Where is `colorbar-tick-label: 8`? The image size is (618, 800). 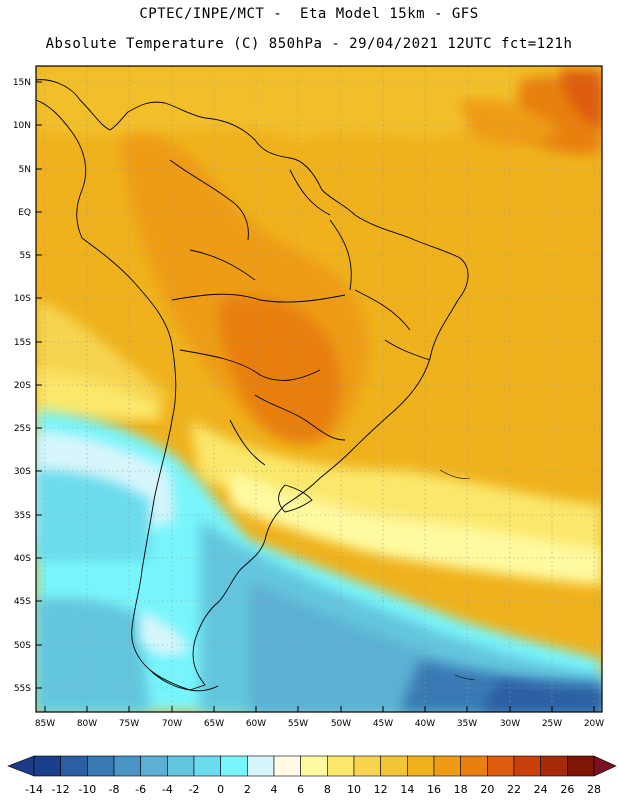 colorbar-tick-label: 8 is located at coordinates (327, 789).